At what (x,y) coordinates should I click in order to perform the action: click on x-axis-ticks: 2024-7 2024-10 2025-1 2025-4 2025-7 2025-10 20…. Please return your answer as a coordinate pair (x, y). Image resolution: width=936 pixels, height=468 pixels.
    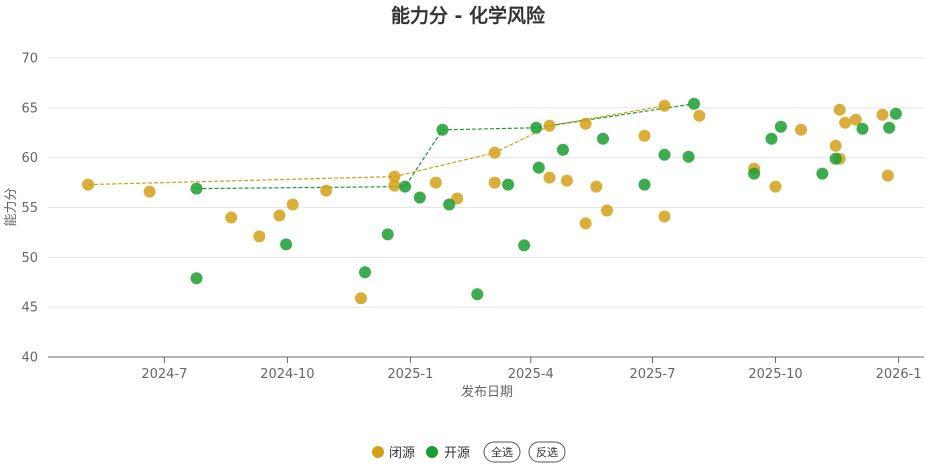
    Looking at the image, I should click on (531, 369).